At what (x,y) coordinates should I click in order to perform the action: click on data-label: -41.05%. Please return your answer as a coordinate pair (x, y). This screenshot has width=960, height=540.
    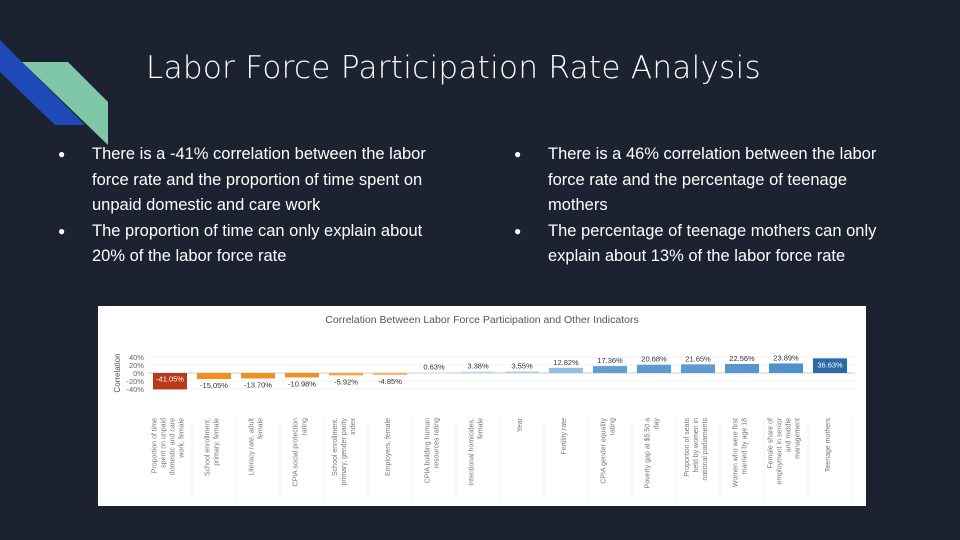
    Looking at the image, I should click on (170, 378).